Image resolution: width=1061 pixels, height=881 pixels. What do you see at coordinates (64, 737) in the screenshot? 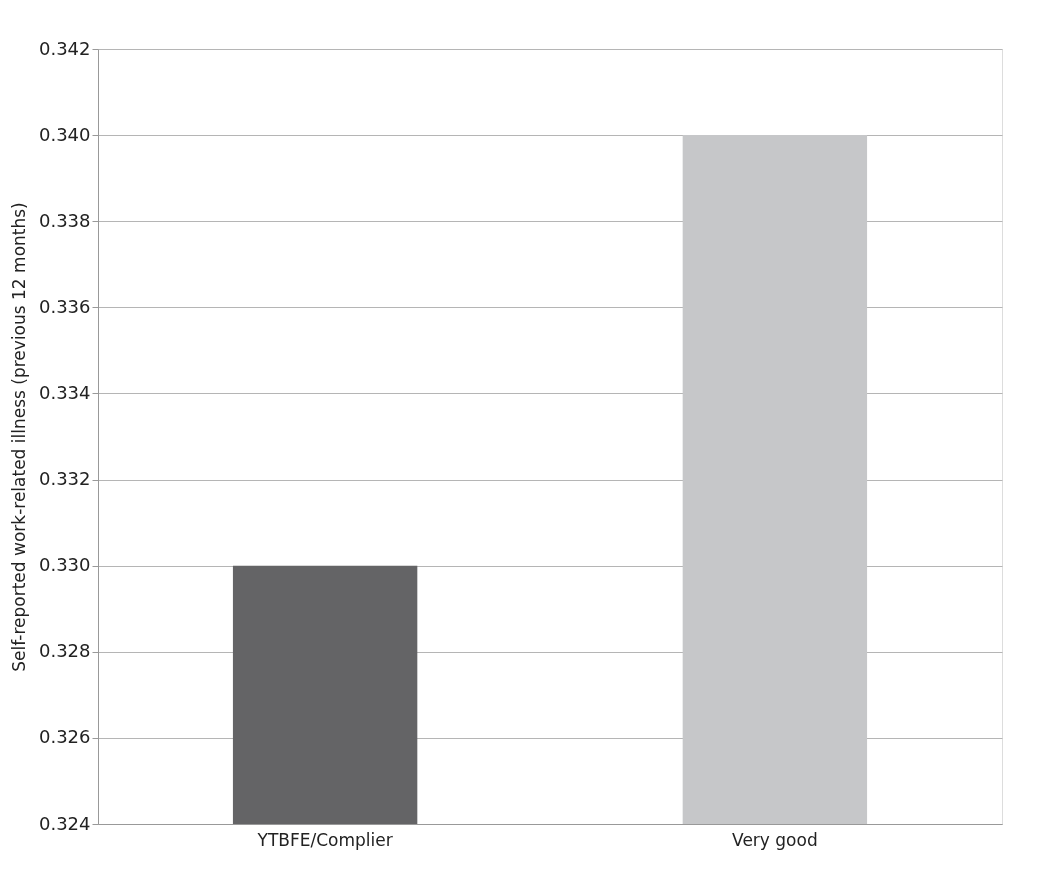
I see `y-tick-label: 0.326` at bounding box center [64, 737].